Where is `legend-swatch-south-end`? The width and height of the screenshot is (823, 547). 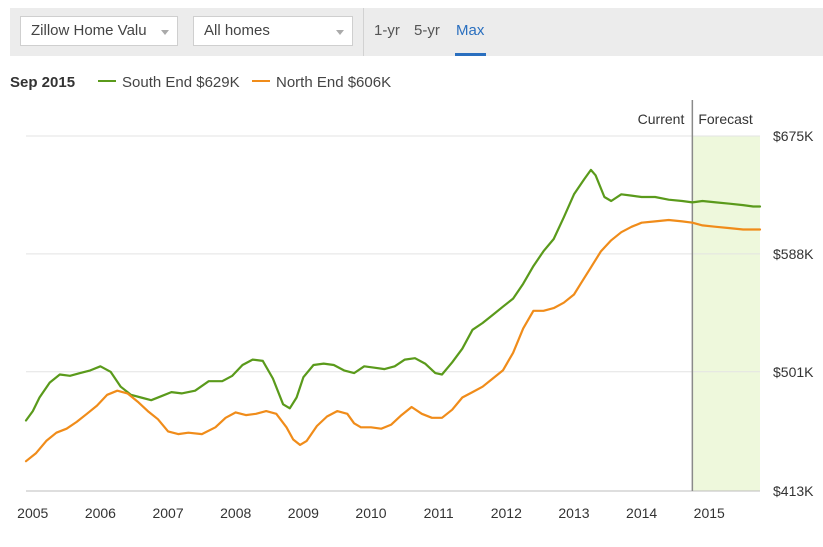
legend-swatch-south-end is located at coordinates (107, 81).